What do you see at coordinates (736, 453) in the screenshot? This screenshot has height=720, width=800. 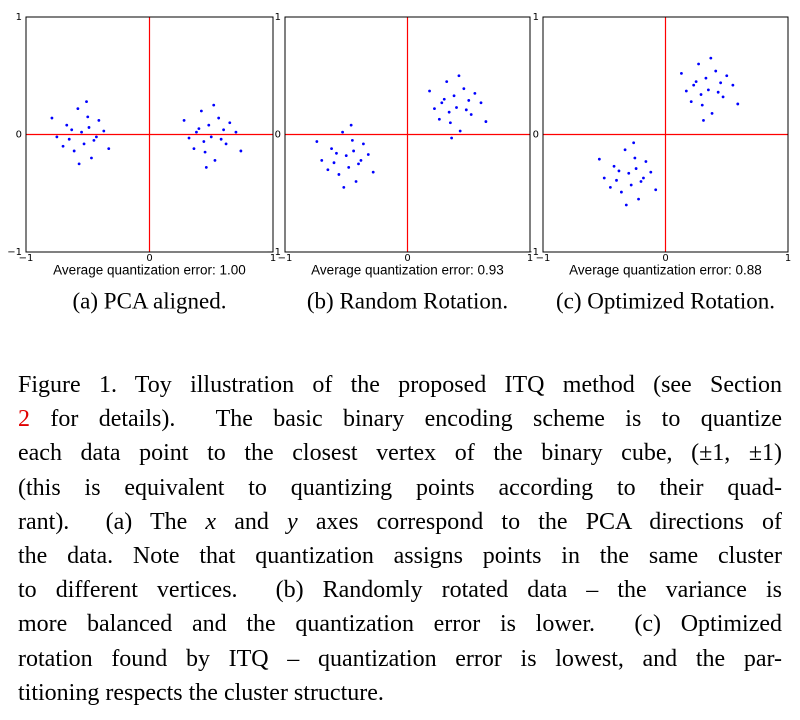 I see `math: (±1, ±1)` at bounding box center [736, 453].